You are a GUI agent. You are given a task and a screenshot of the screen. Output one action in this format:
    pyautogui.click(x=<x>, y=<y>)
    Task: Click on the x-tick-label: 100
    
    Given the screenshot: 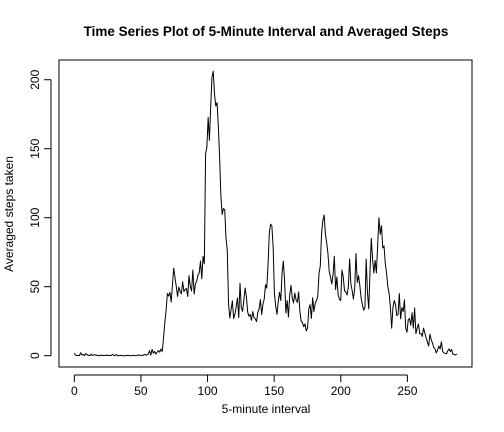 What is the action you would take?
    pyautogui.click(x=208, y=391)
    